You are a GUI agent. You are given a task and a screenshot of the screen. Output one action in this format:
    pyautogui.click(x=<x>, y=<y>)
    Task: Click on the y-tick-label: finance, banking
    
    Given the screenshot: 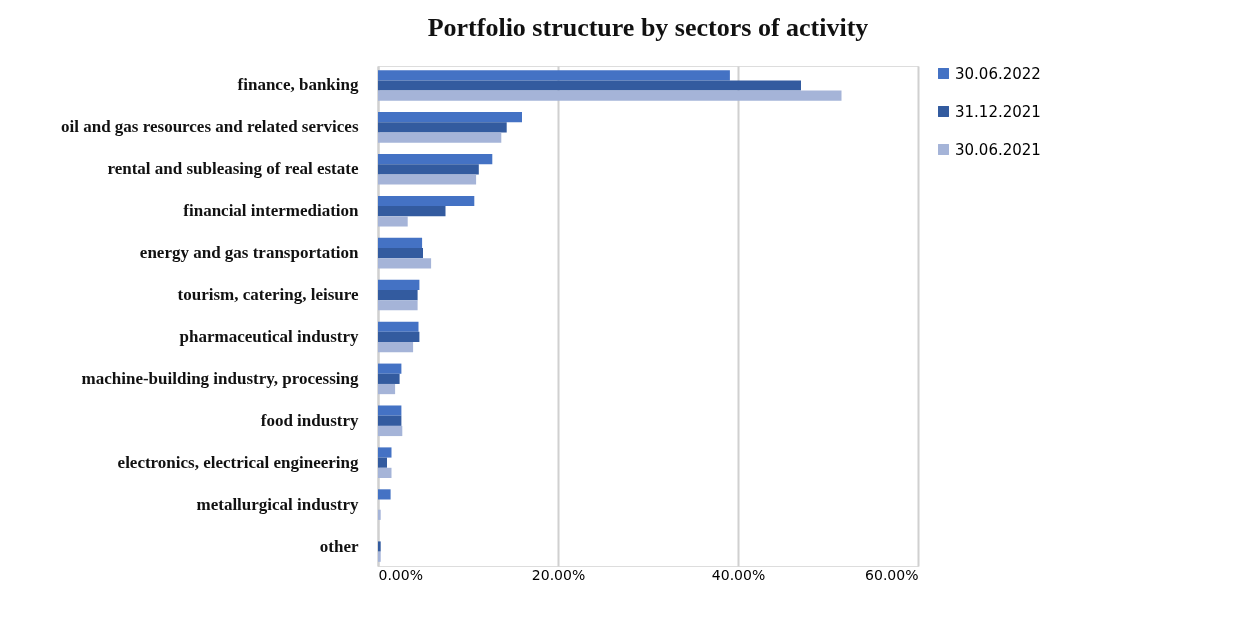 What is the action you would take?
    pyautogui.click(x=298, y=85)
    